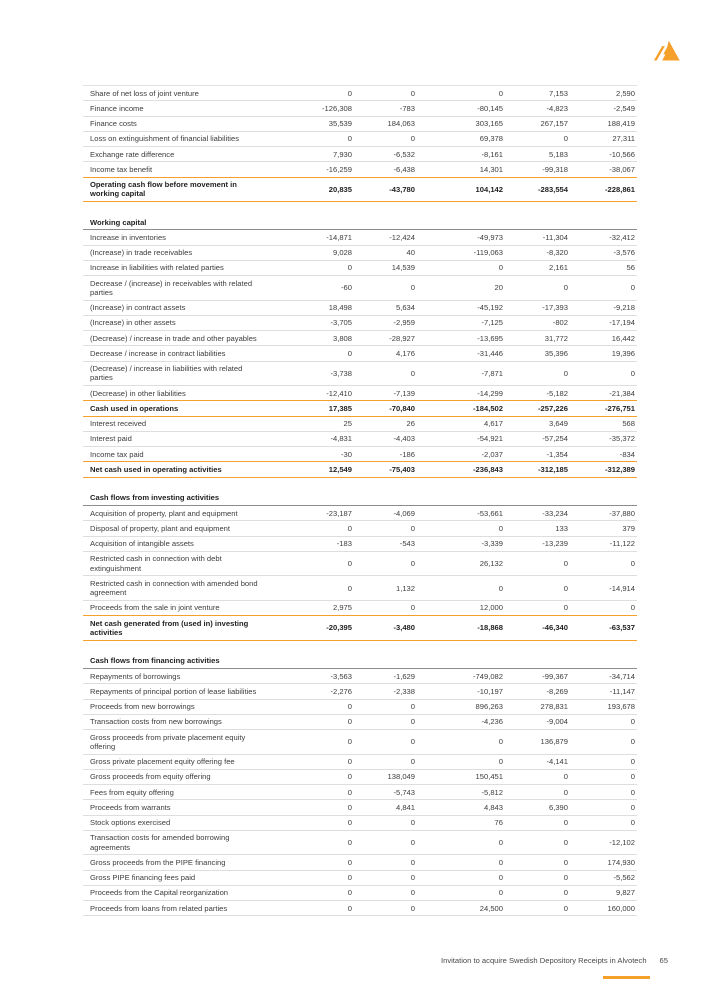  I want to click on cell-value: -3,480, so click(404, 628).